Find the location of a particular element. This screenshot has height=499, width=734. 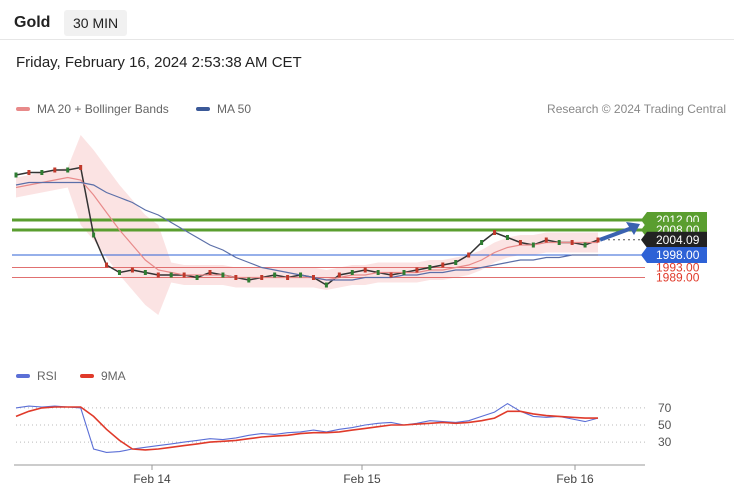

rsi-tick-label-50: 50 is located at coordinates (665, 425).